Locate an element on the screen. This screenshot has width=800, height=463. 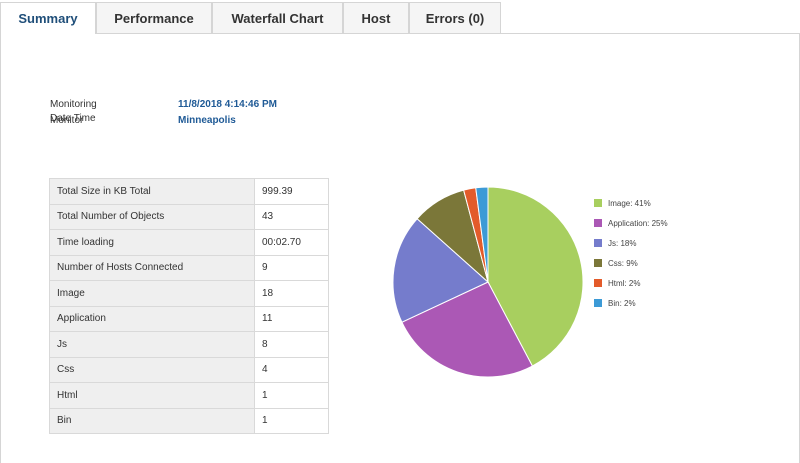
table-row: Number of Hosts Connected 9 is located at coordinates (189, 267).